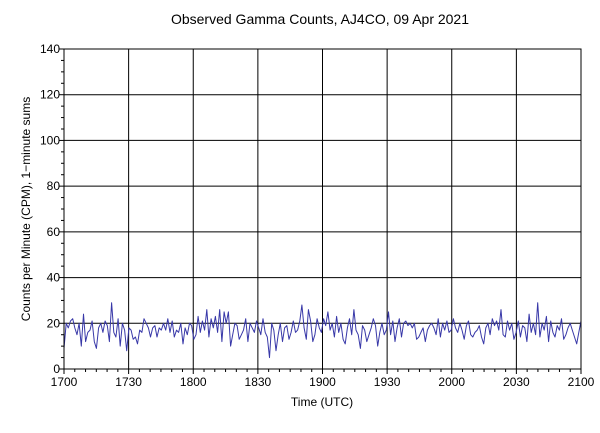 This screenshot has height=433, width=600. I want to click on y-tick-label: 80, so click(54, 186).